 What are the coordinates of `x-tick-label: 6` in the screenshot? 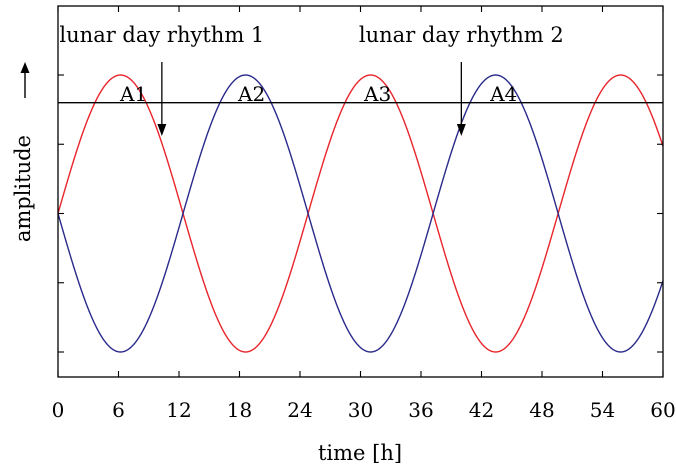 It's located at (118, 410).